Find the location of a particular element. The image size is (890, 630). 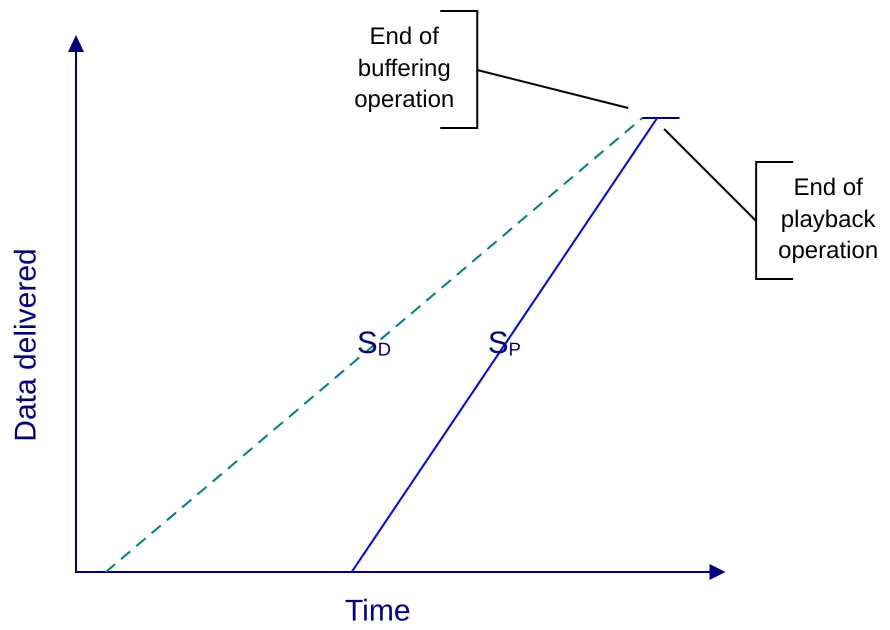

text: End of playback operation is located at coordinates (828, 219).